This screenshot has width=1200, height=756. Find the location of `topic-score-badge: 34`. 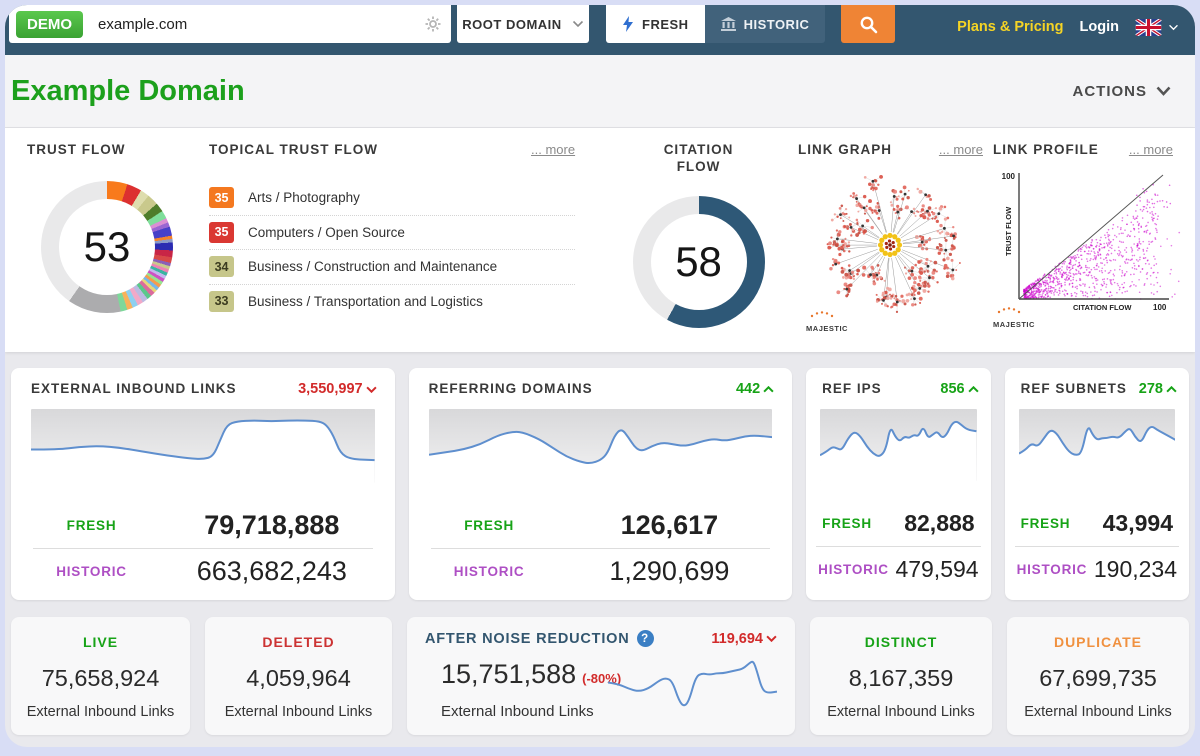

topic-score-badge: 34 is located at coordinates (222, 267).